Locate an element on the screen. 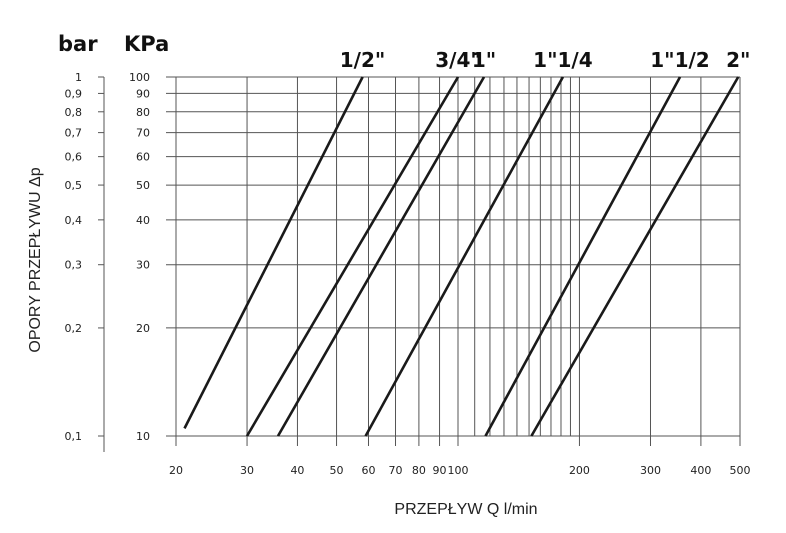 The width and height of the screenshot is (786, 533). y-tick-label-kpa: 30 is located at coordinates (143, 265).